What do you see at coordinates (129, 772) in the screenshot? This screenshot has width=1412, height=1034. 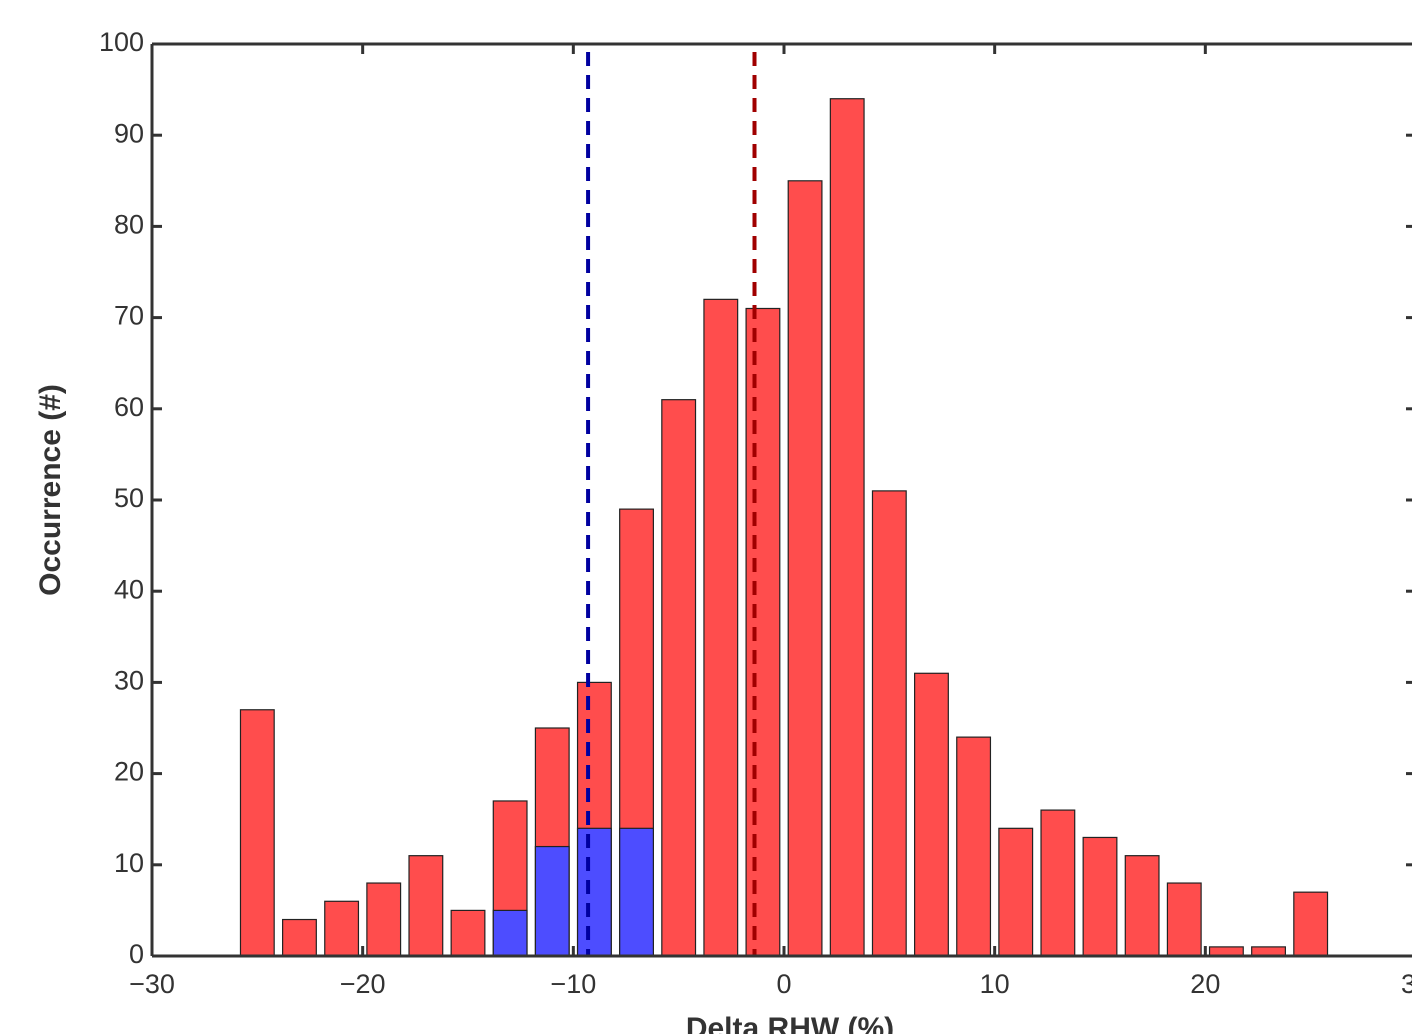 I see `y-tick-label: 20` at bounding box center [129, 772].